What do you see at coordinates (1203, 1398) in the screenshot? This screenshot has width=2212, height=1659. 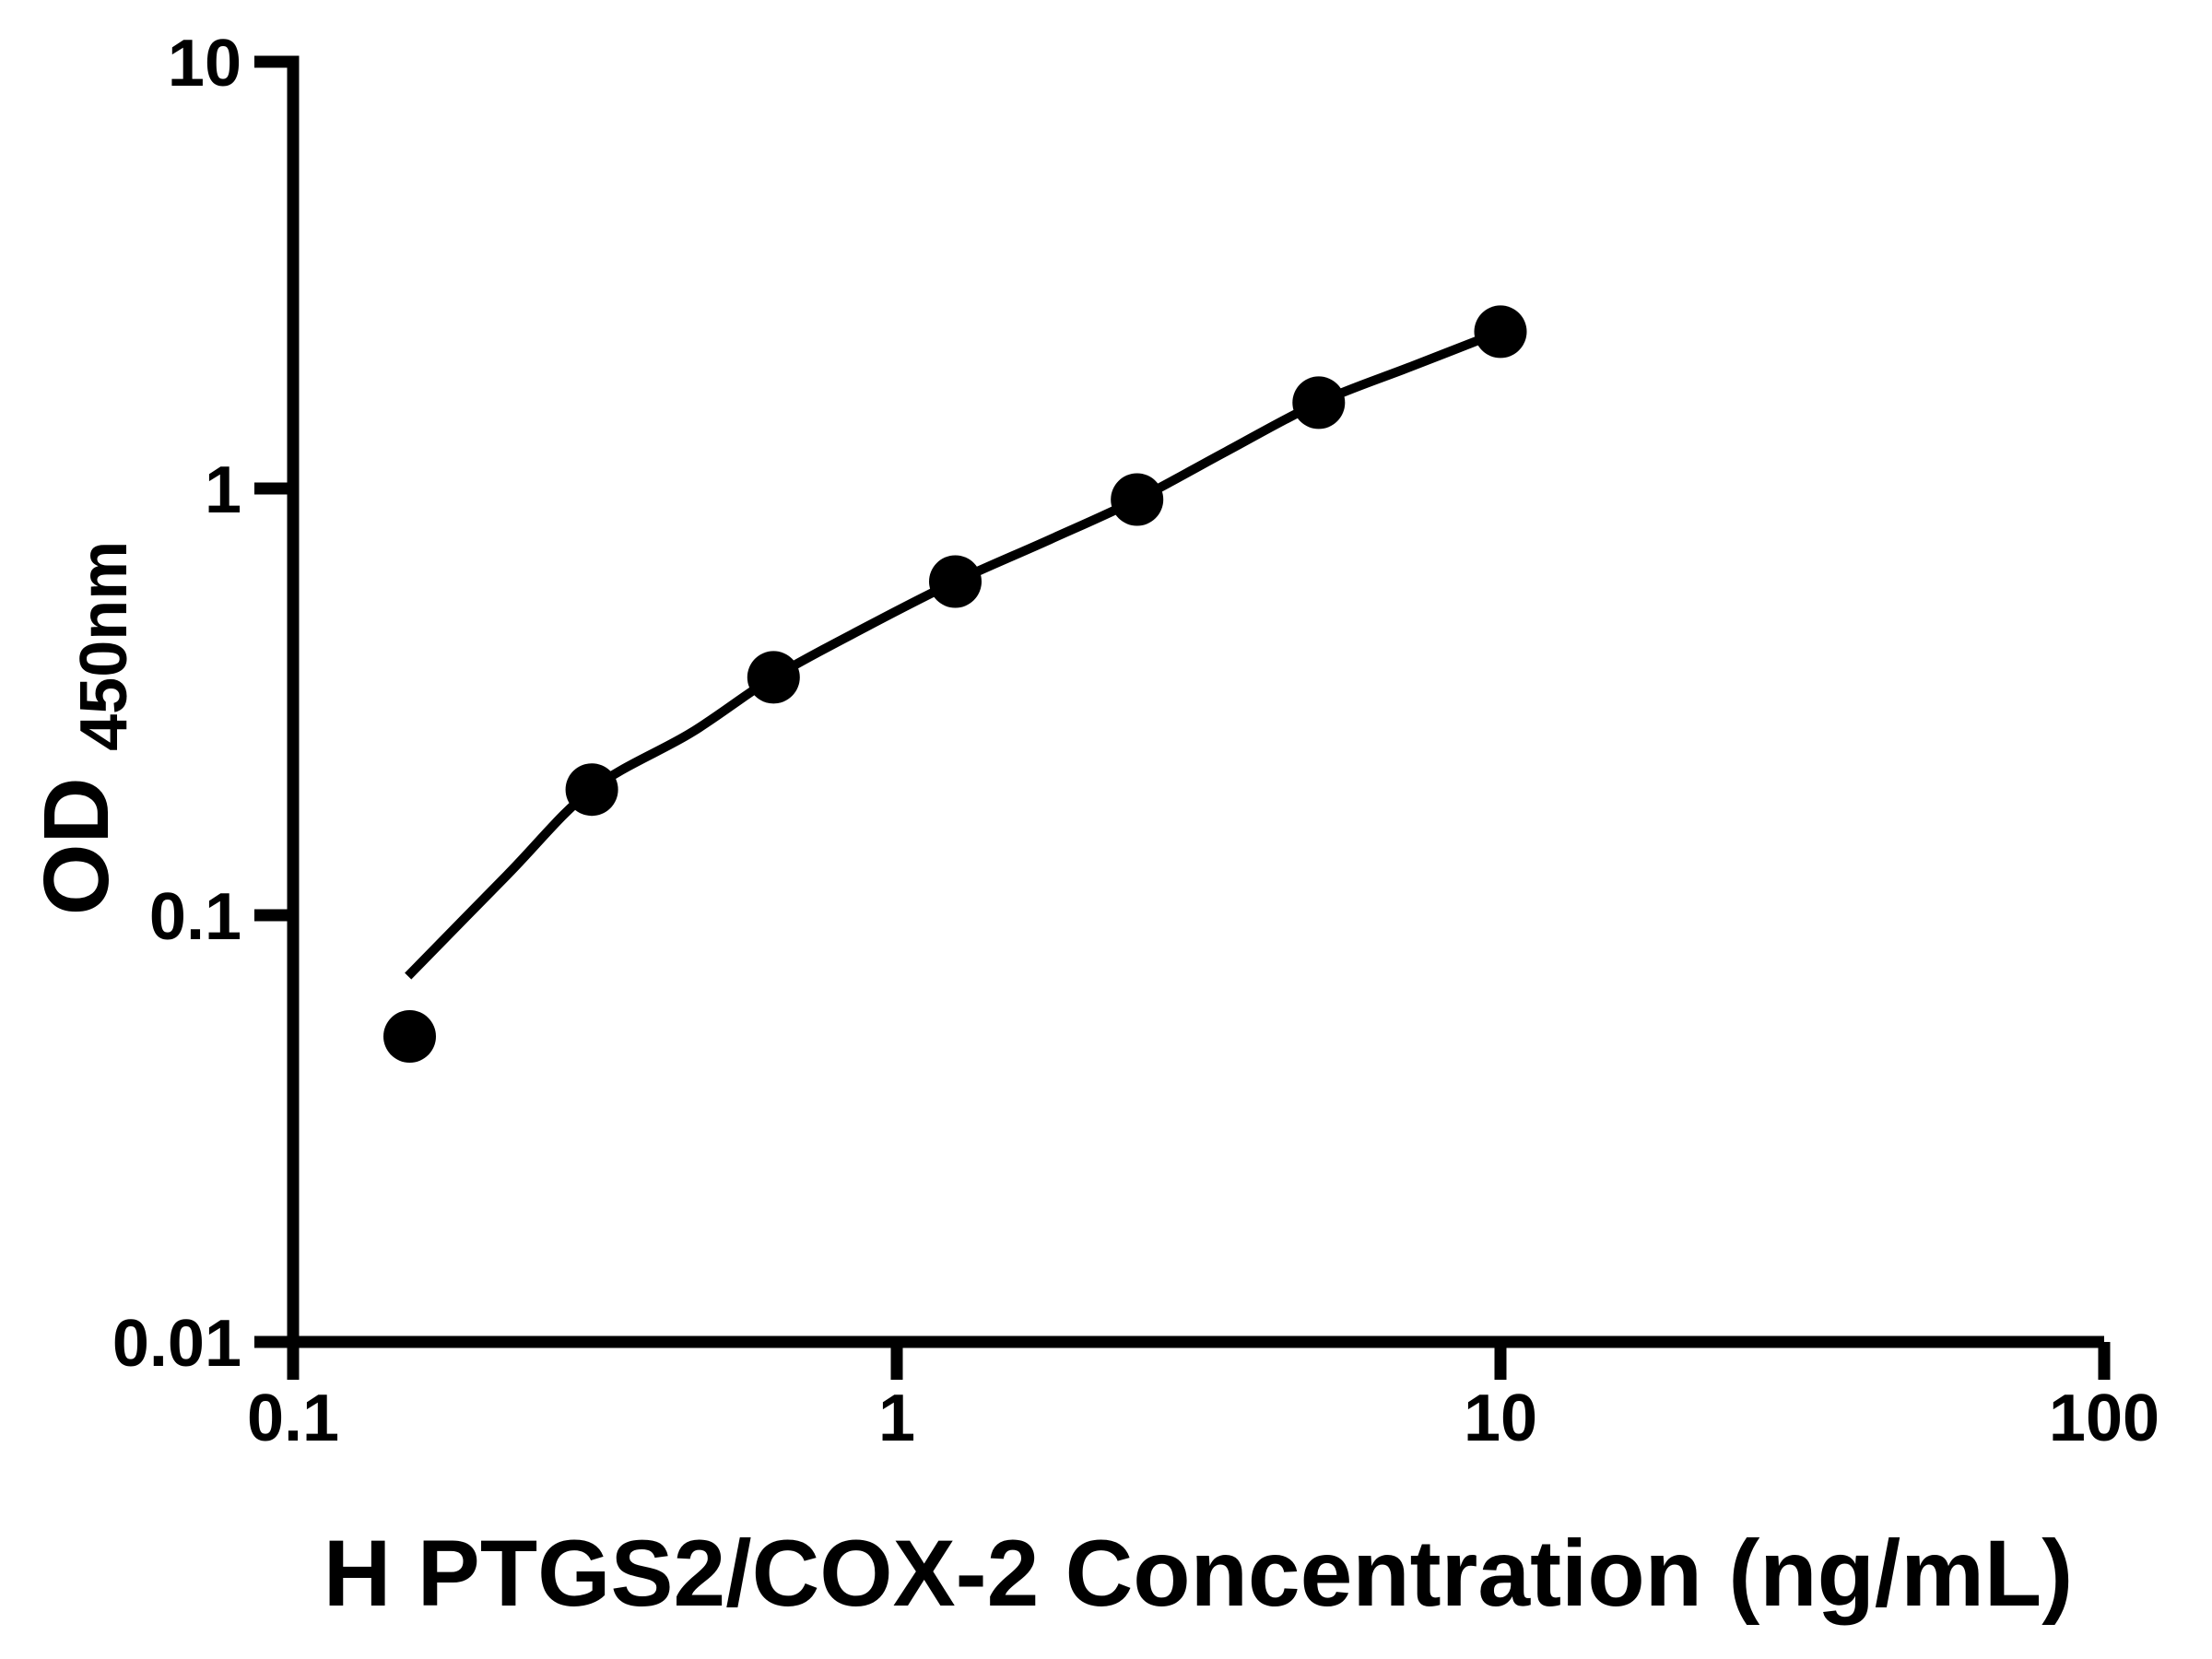 I see `x-ticks: 0.1 1 10 100` at bounding box center [1203, 1398].